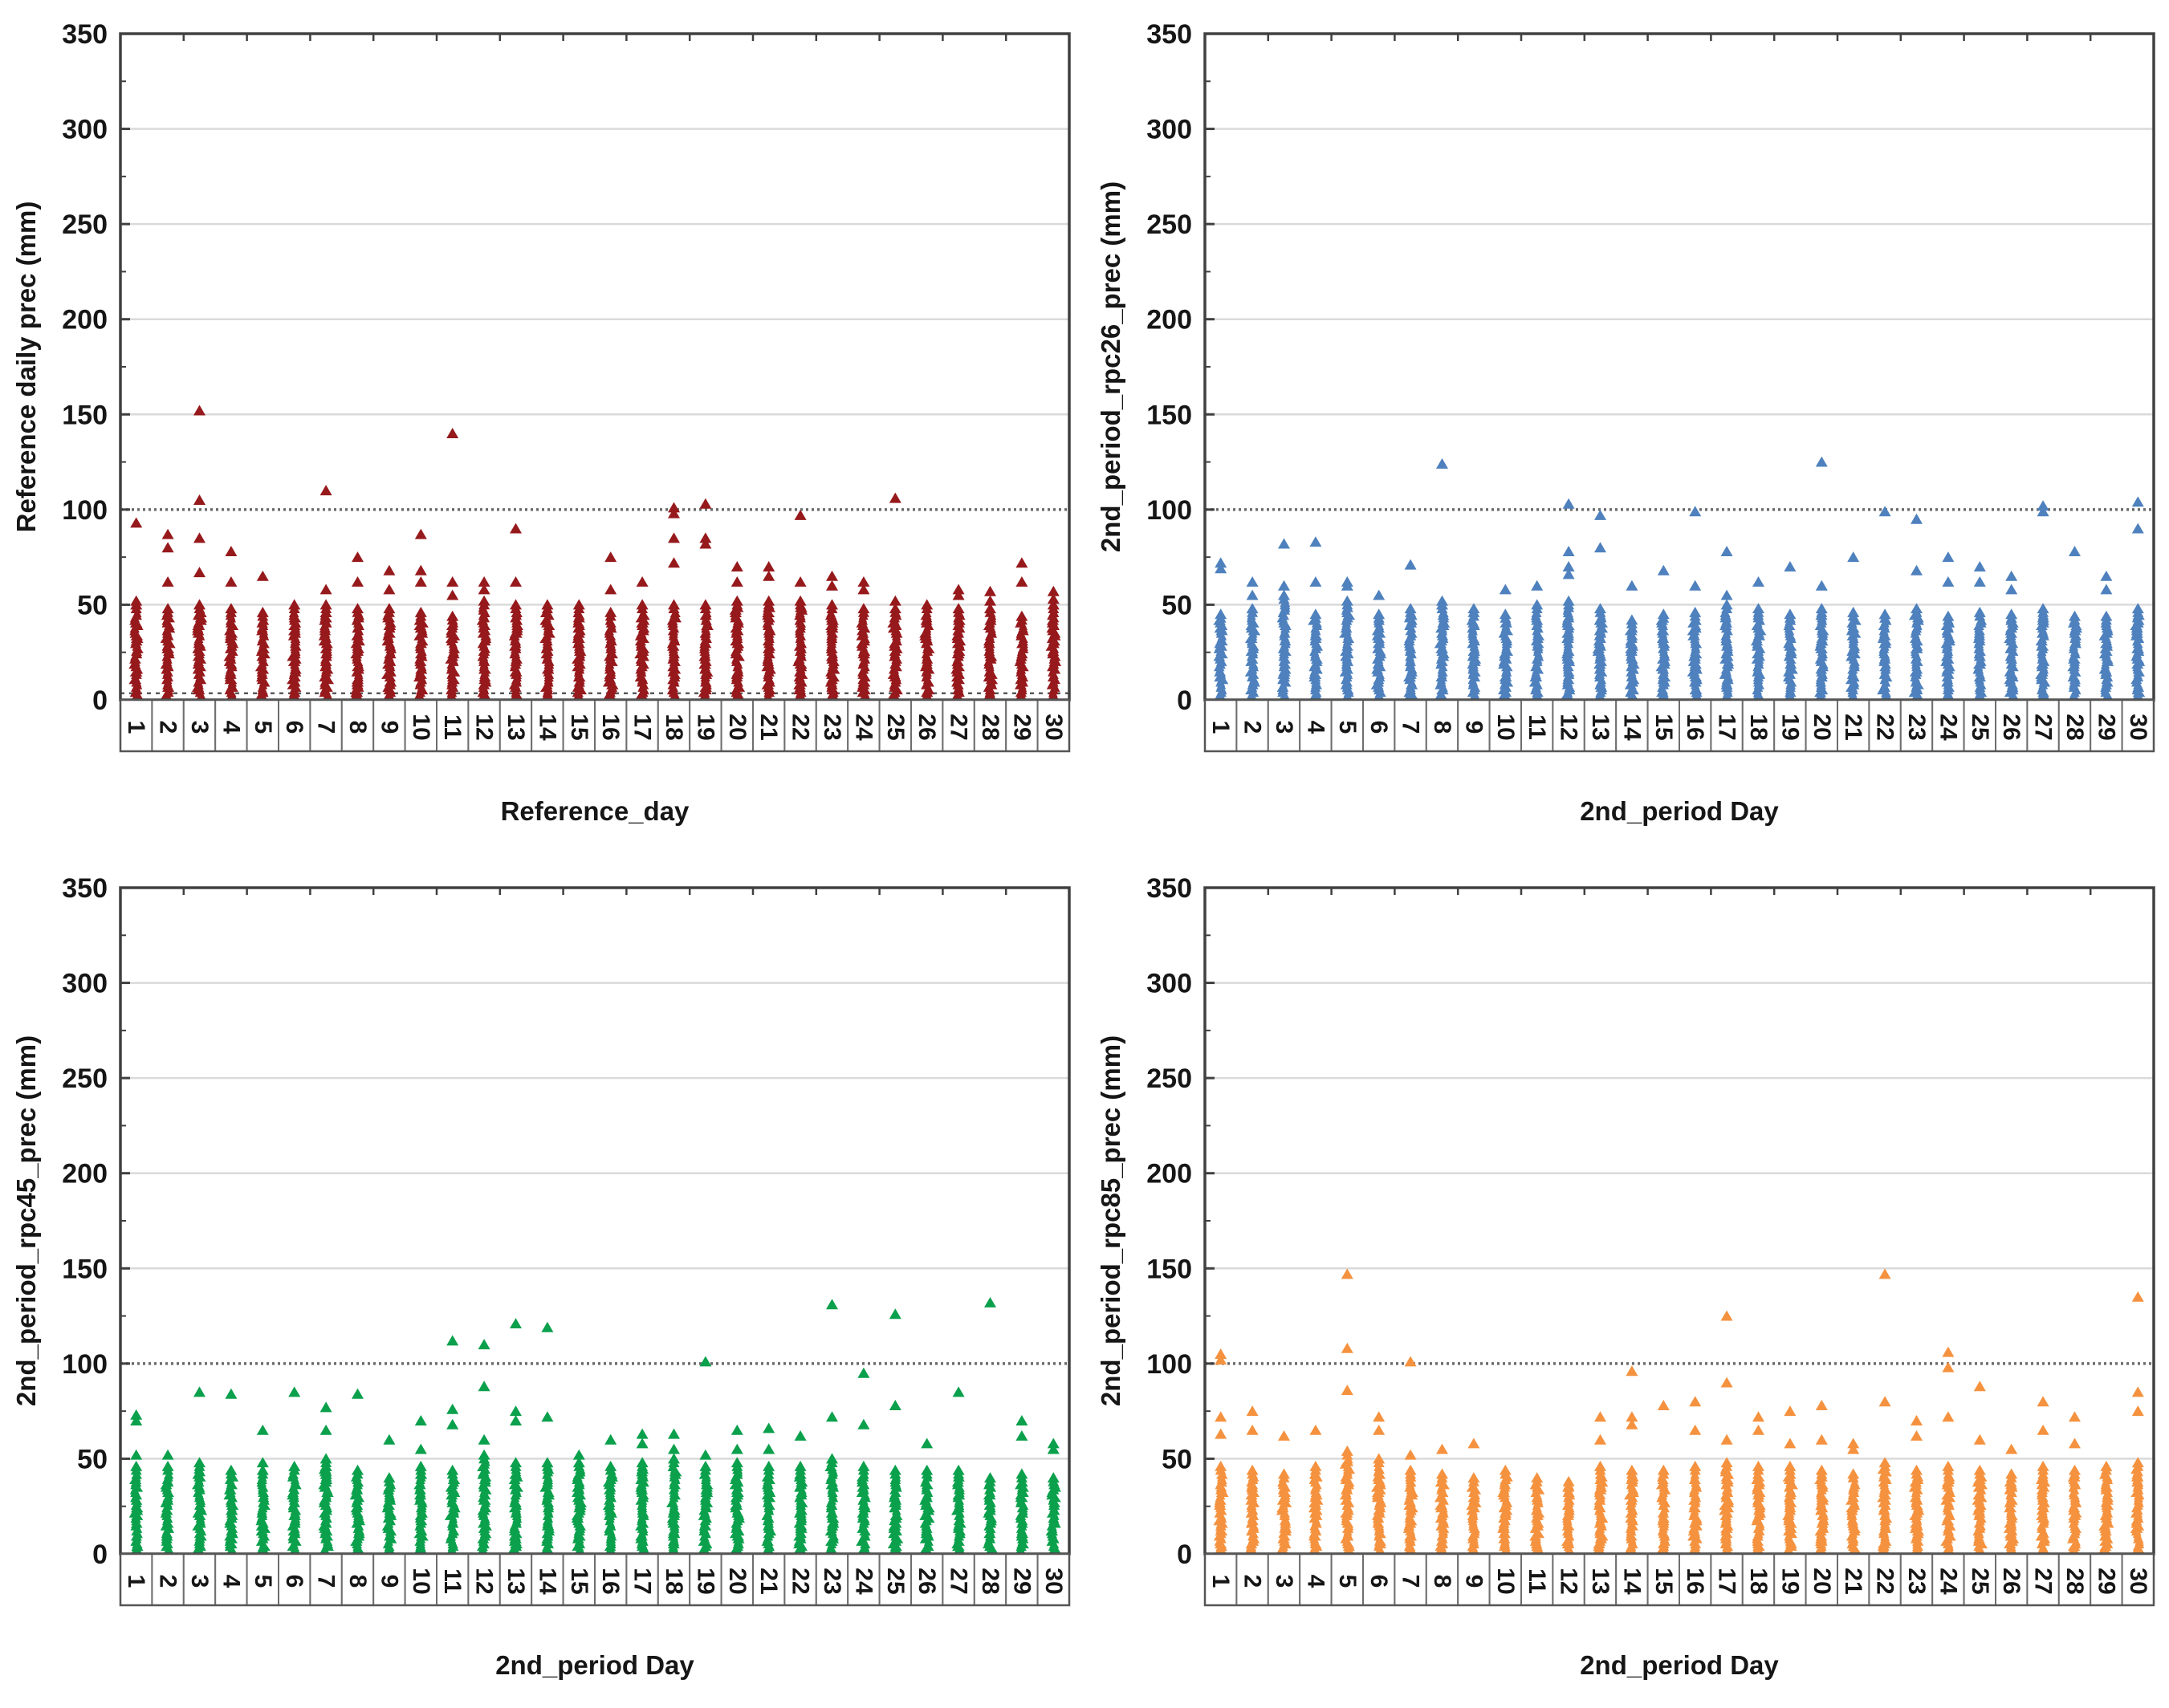  Describe the element at coordinates (100, 1555) in the screenshot. I see `svg-text: 0` at that location.